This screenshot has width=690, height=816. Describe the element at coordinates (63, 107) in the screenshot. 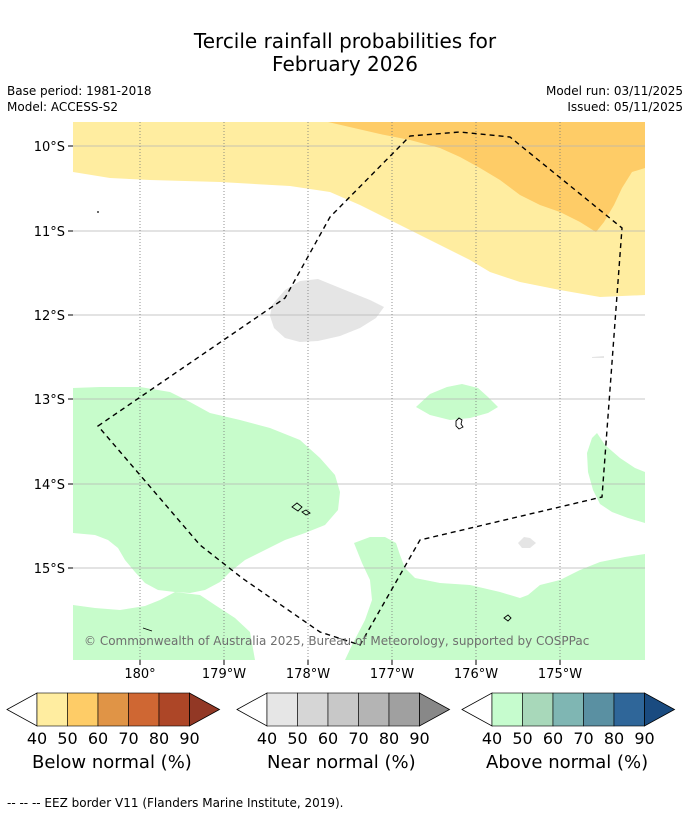

I see `model-name: Model: ACCESS-S2` at that location.